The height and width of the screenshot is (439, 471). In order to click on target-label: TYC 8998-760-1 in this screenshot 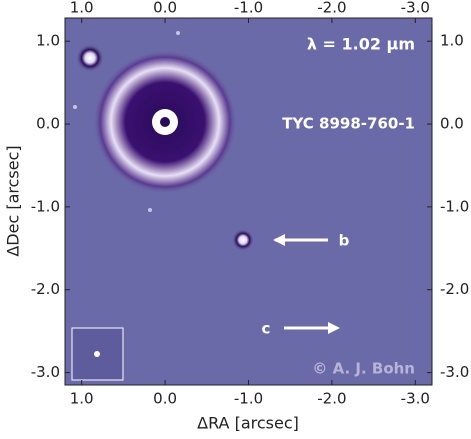, I will do `click(348, 124)`.